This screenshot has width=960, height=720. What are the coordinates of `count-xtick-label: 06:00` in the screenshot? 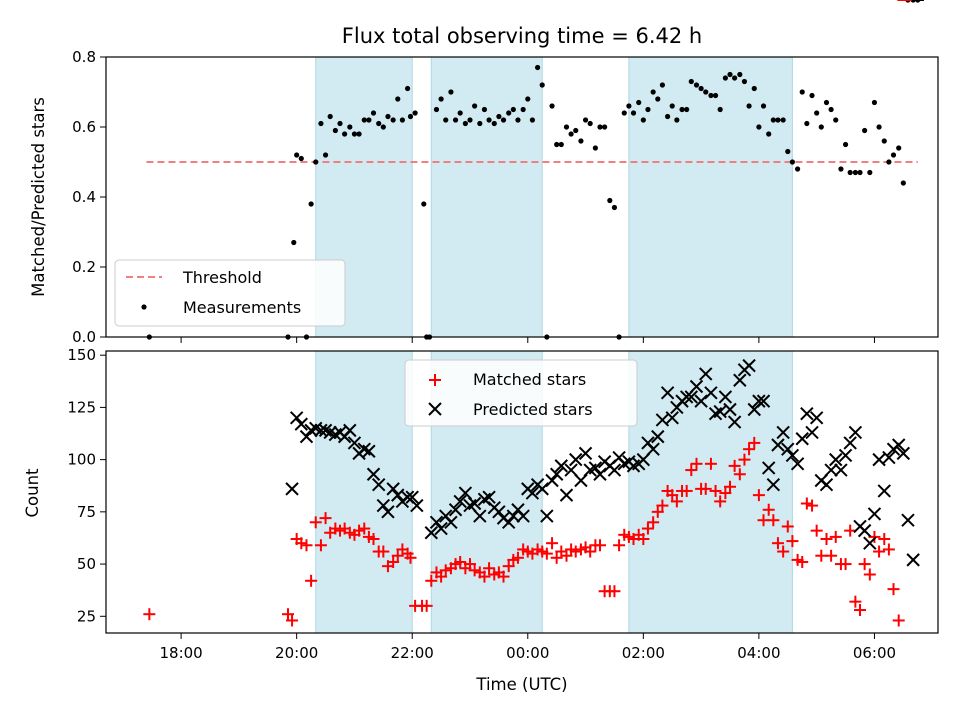 It's located at (874, 653).